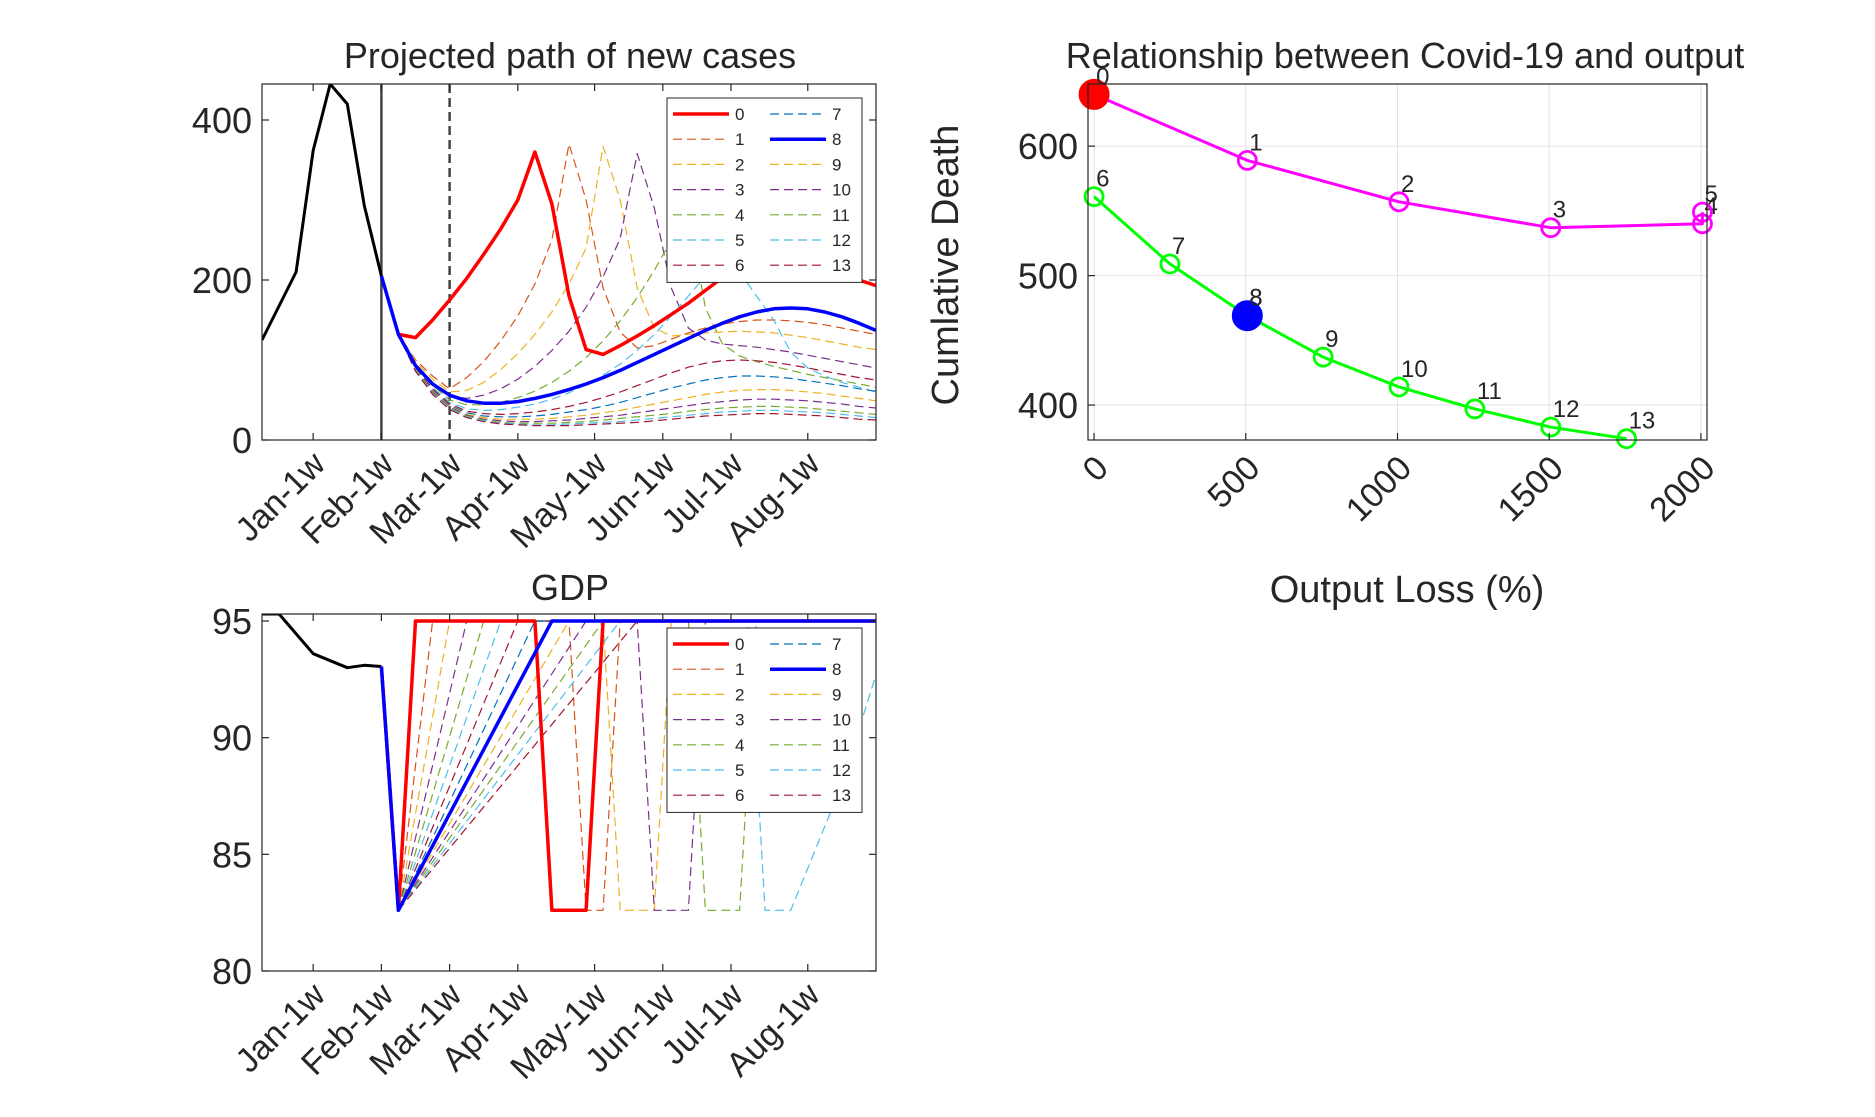  I want to click on cases-ytick-label-400: 400, so click(222, 120).